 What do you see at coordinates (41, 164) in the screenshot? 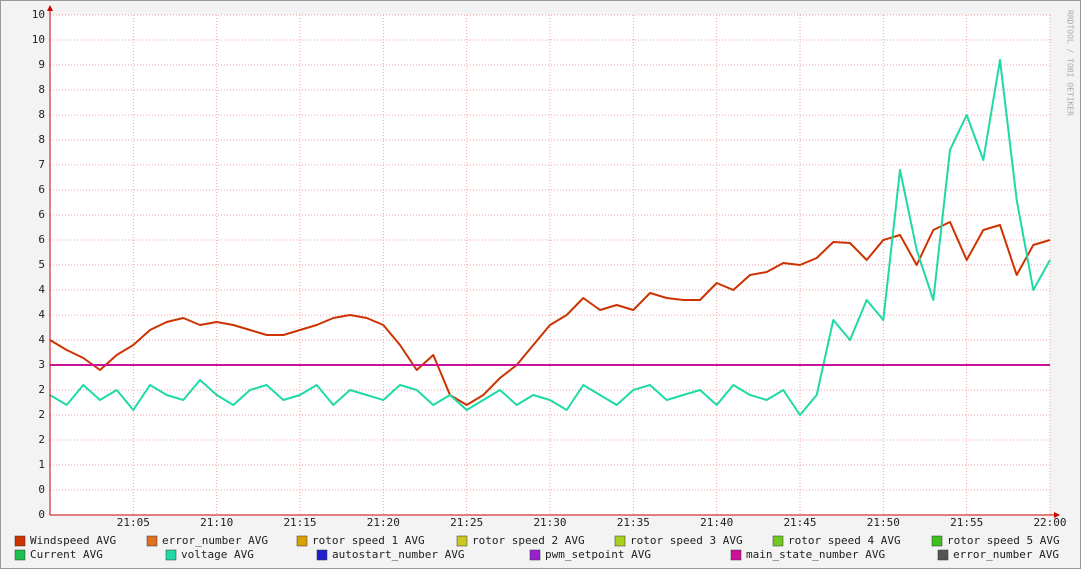
I see `y-tick-label: 7` at bounding box center [41, 164].